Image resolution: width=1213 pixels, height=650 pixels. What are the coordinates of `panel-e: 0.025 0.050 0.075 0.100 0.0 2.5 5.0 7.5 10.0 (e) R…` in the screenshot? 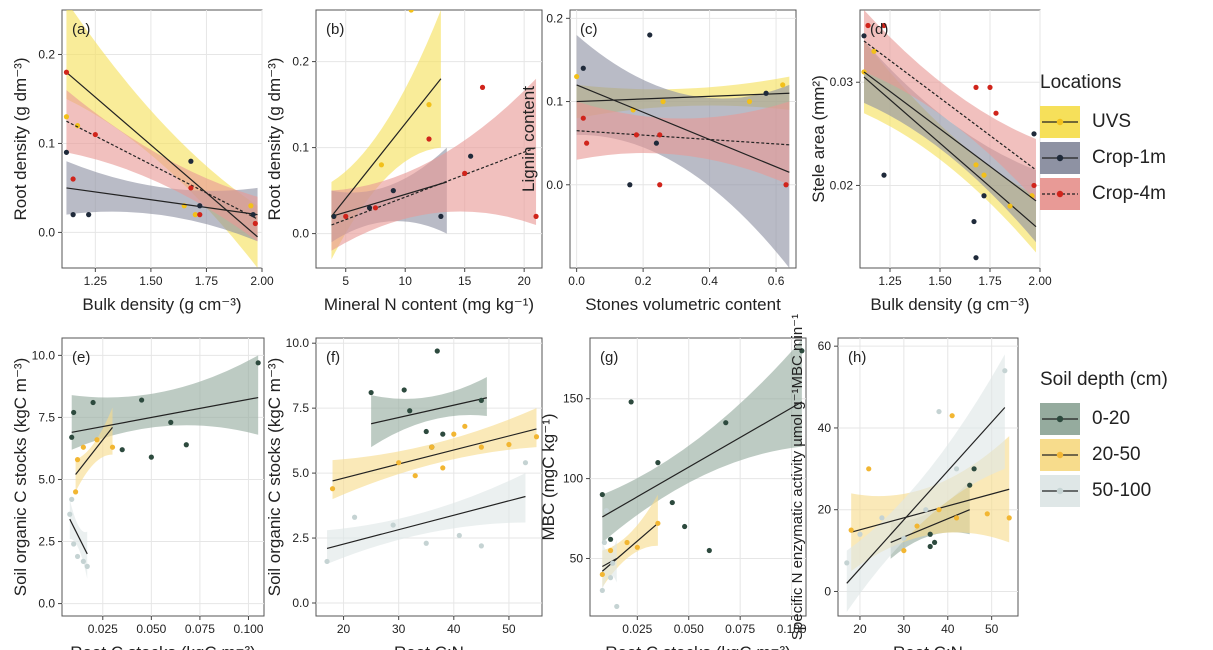 It's located at (138, 493).